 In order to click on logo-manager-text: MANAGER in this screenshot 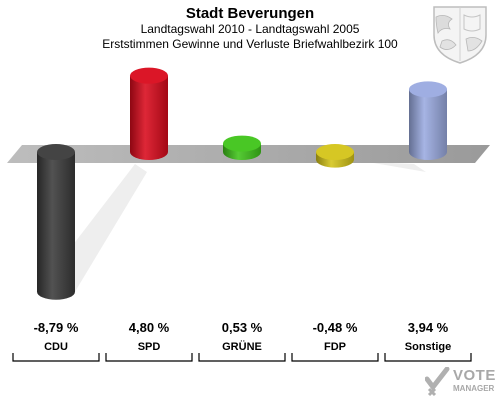, I will do `click(474, 388)`.